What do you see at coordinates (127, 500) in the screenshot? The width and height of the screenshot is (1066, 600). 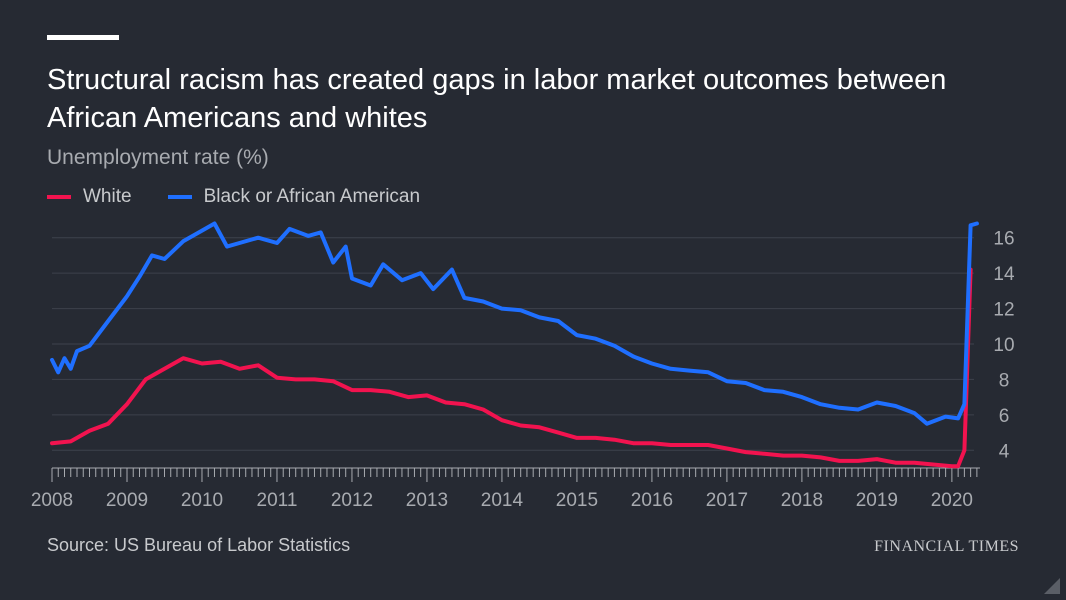 I see `x-tick-label-2009: 2009` at bounding box center [127, 500].